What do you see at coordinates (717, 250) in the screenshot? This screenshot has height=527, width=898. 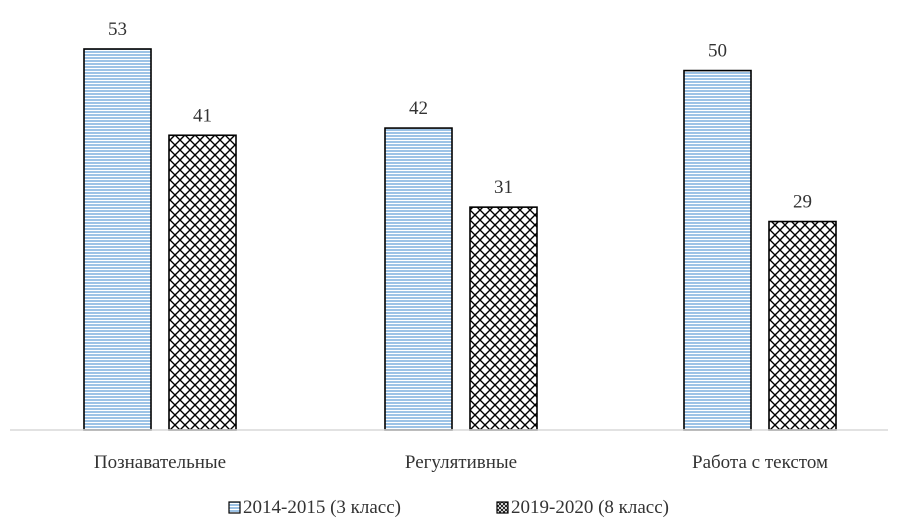 I see `bar-s1-c3` at bounding box center [717, 250].